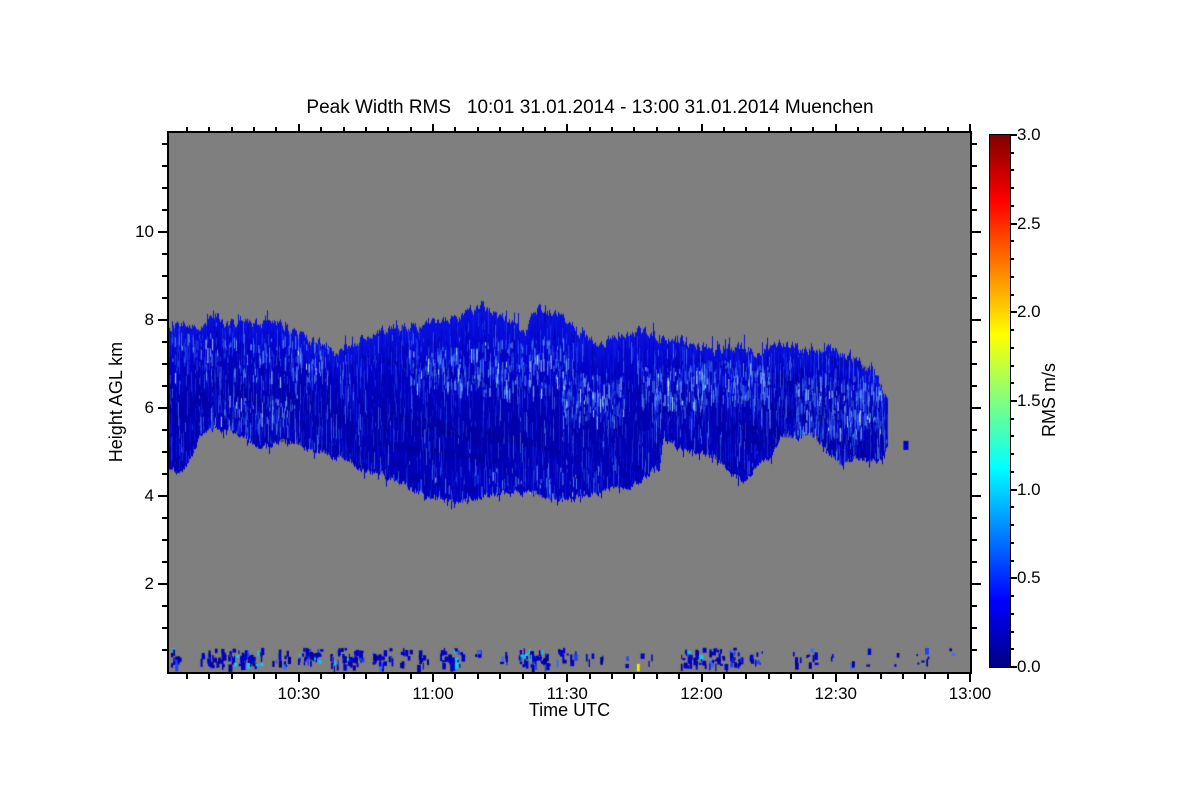 This screenshot has height=800, width=1200. I want to click on x-axis-tick-label: 13:00, so click(970, 693).